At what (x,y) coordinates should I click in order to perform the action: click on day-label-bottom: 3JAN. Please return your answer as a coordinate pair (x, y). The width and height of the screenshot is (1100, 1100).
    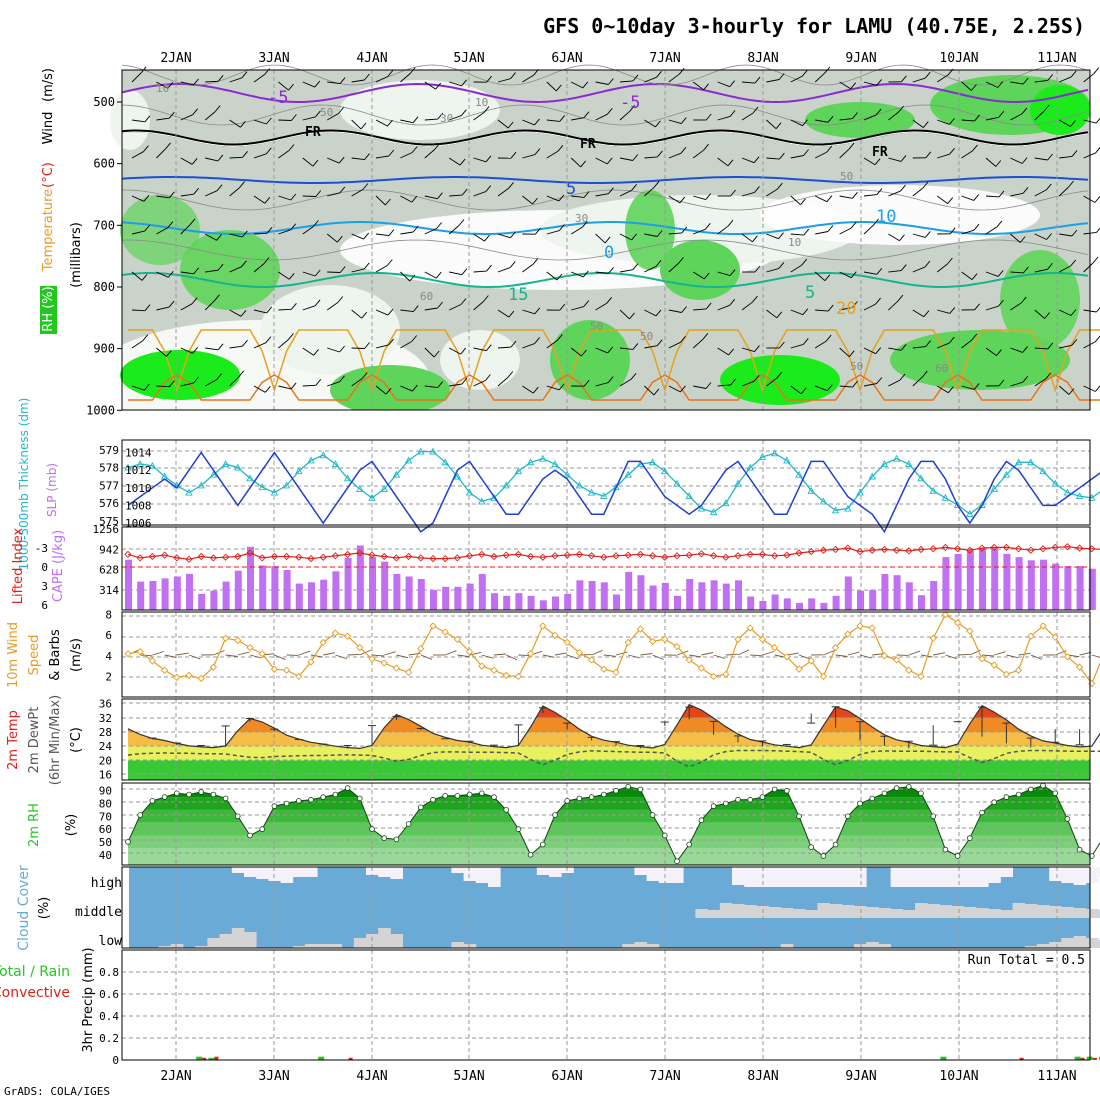
    Looking at the image, I should click on (273, 1076).